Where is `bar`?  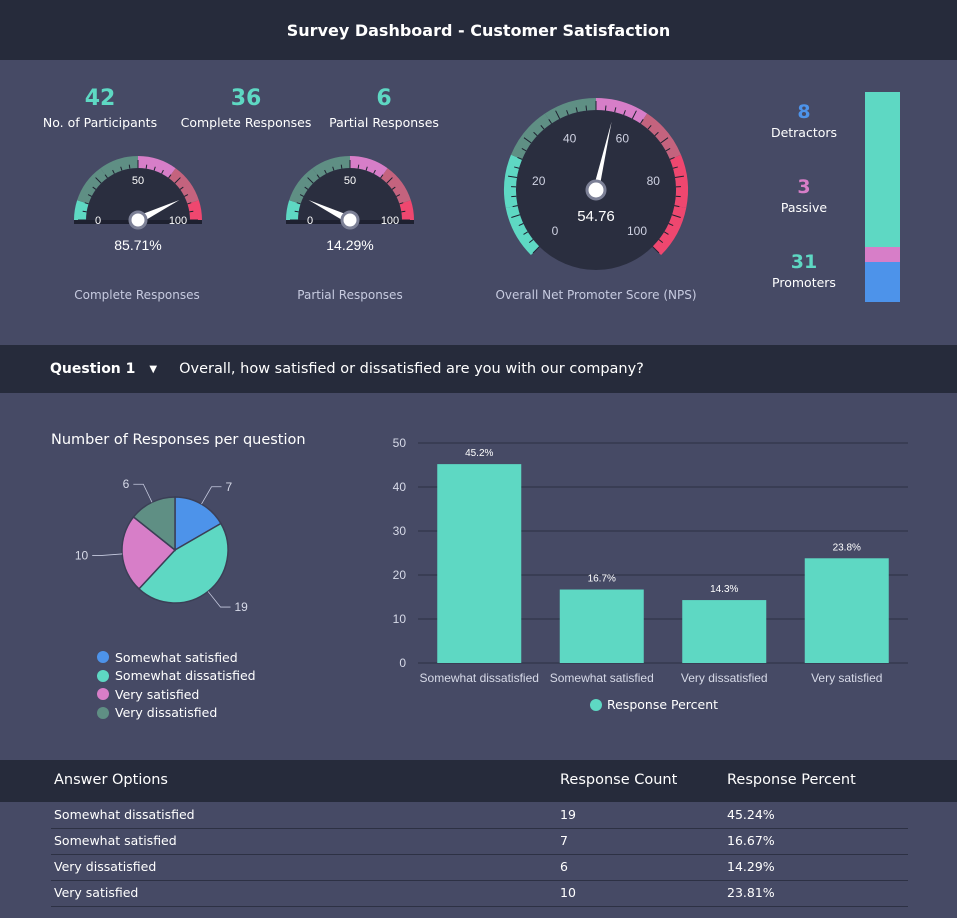 bar is located at coordinates (846, 610).